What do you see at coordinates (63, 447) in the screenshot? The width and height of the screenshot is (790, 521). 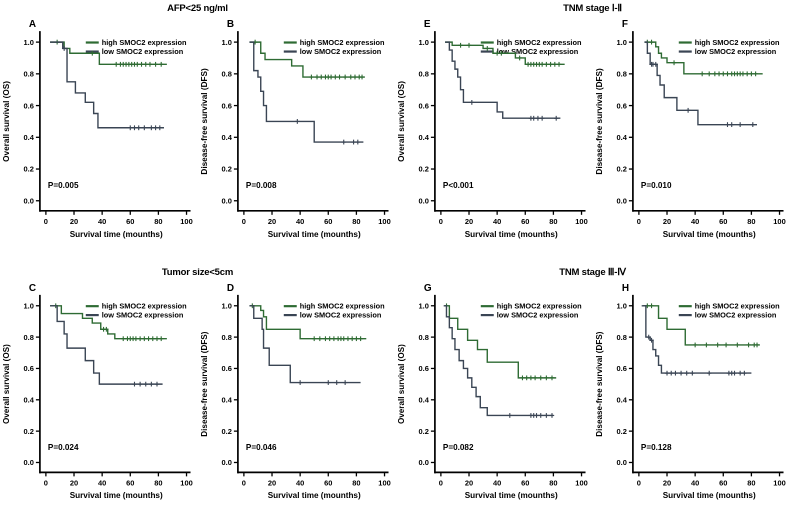 I see `p-value-label: P=0.024` at bounding box center [63, 447].